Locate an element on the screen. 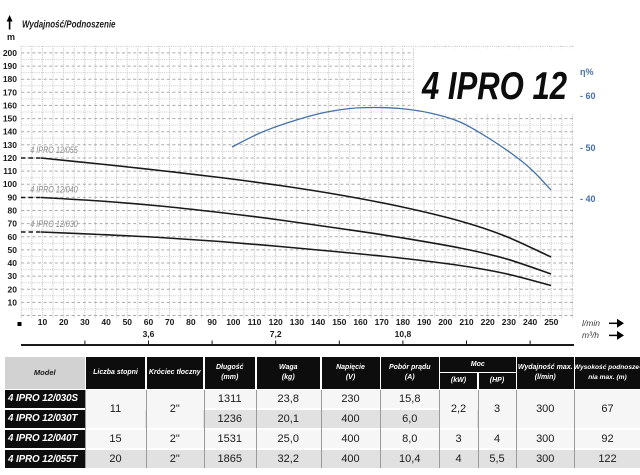 This screenshot has width=640, height=475. svg-text: 3,6 is located at coordinates (149, 334).